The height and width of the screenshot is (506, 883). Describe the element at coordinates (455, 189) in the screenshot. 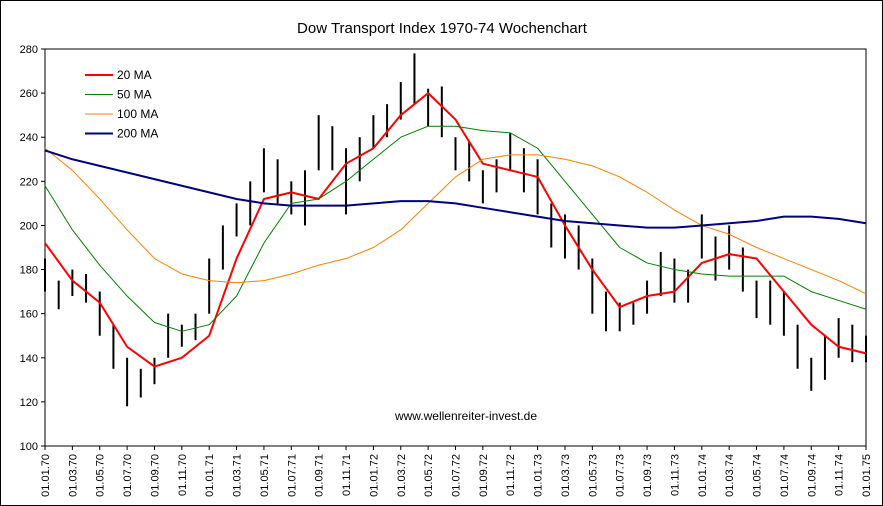

I see `ma-line` at that location.